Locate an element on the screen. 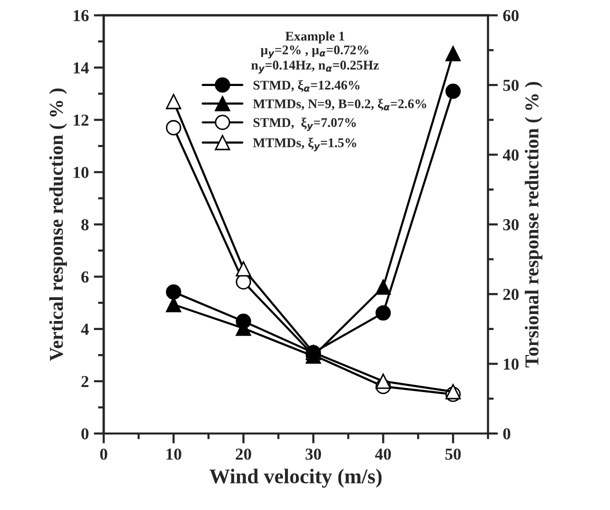  y2-tick-label: 60 is located at coordinates (511, 16).